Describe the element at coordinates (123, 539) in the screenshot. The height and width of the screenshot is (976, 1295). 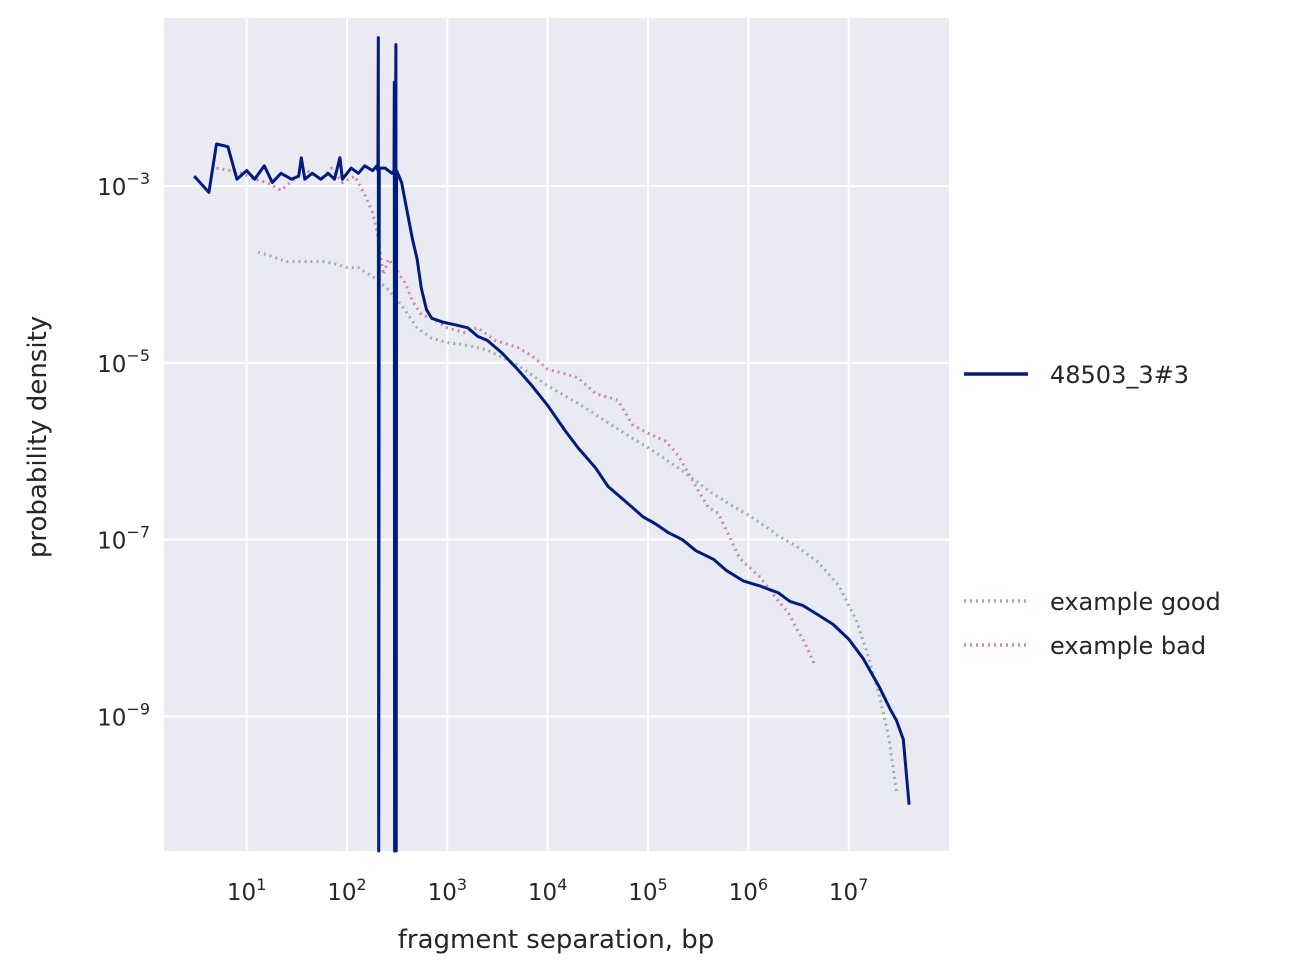
I see `y-tick-label: 10⁻⁷` at that location.